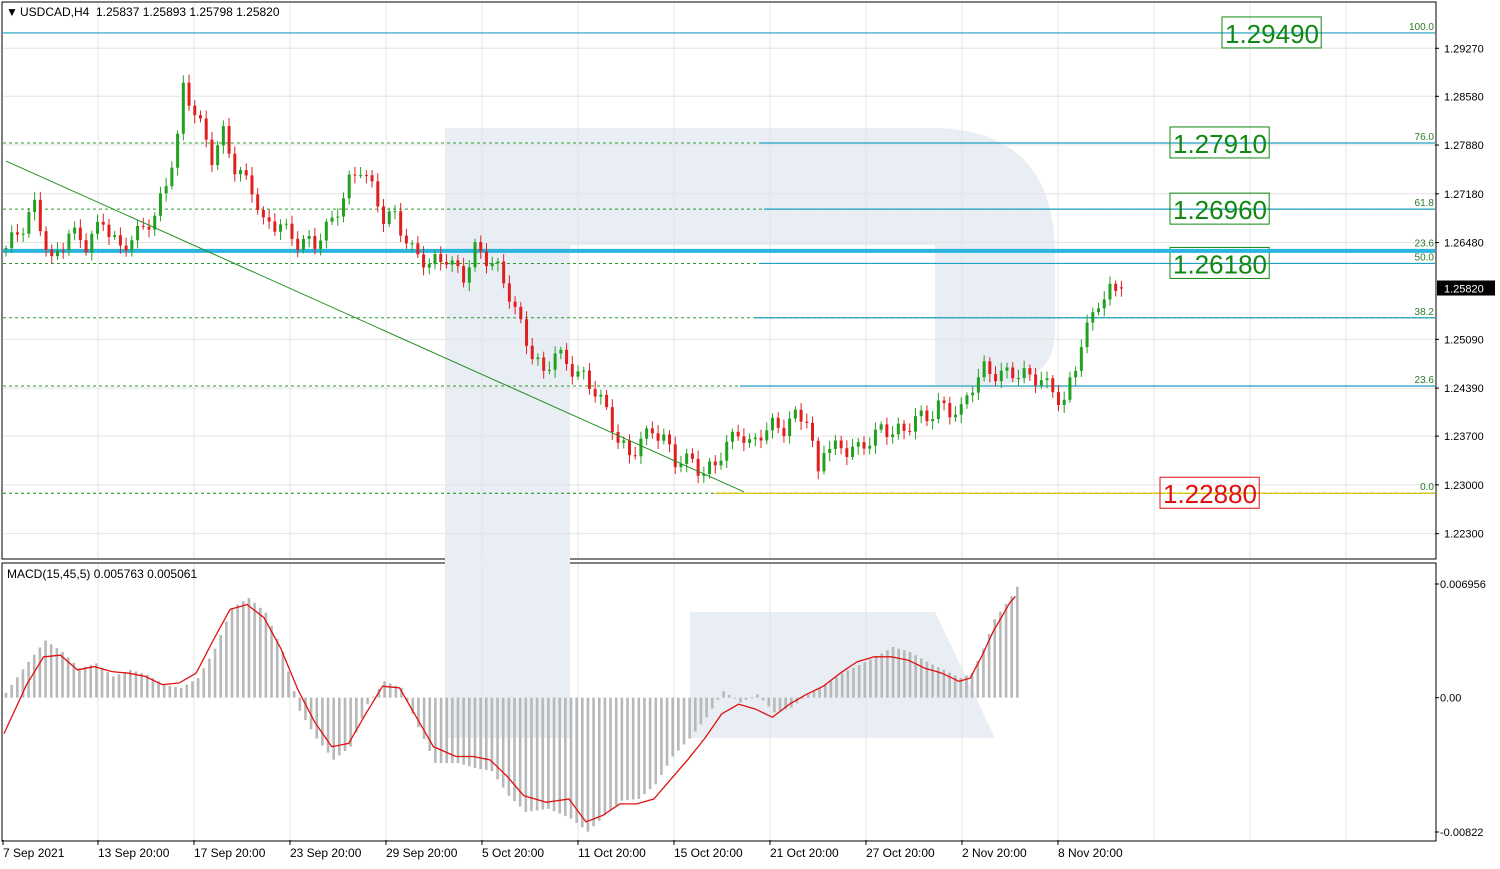 This screenshot has width=1500, height=869. What do you see at coordinates (1425, 312) in the screenshot?
I see `fib-level-ratio: 38.2` at bounding box center [1425, 312].